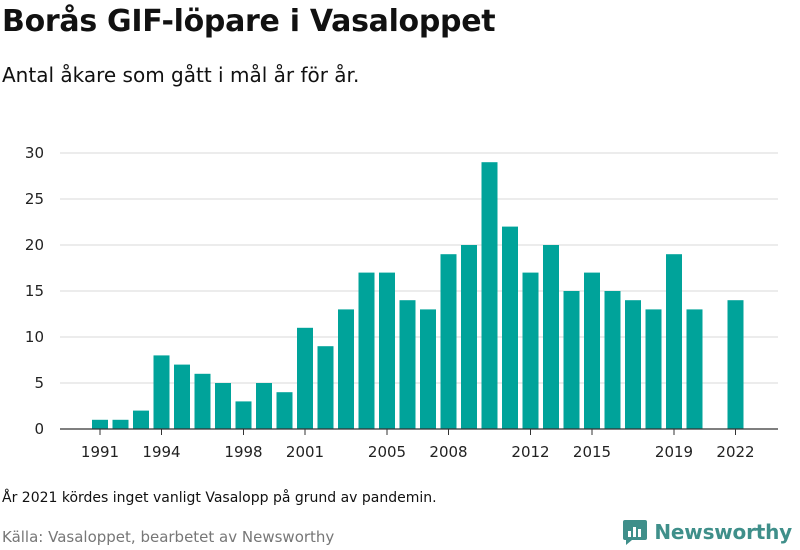 The height and width of the screenshot is (550, 800). I want to click on bar-2001, so click(305, 378).